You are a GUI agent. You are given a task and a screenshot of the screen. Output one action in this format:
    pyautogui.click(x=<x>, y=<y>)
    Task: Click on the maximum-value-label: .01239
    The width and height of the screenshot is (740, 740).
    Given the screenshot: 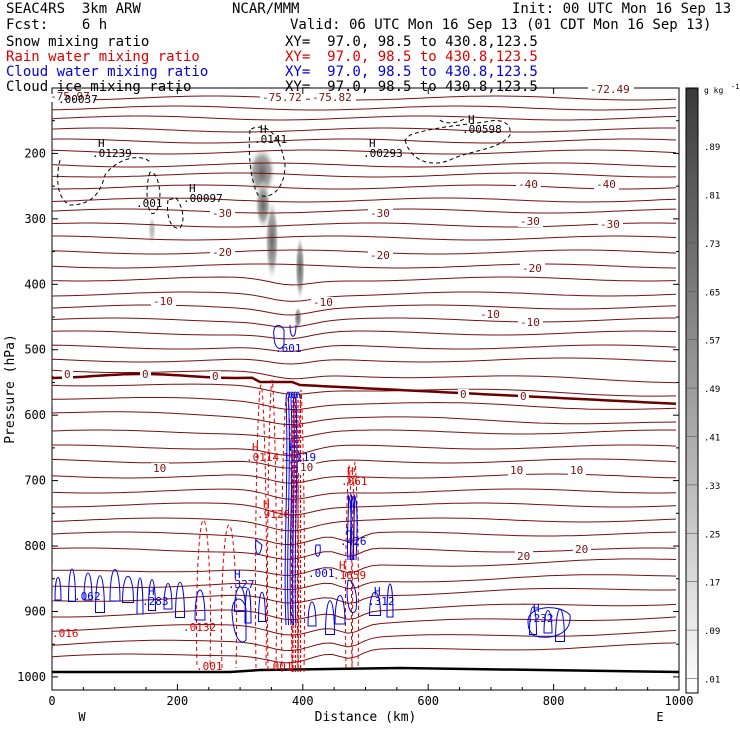 What is the action you would take?
    pyautogui.click(x=112, y=153)
    